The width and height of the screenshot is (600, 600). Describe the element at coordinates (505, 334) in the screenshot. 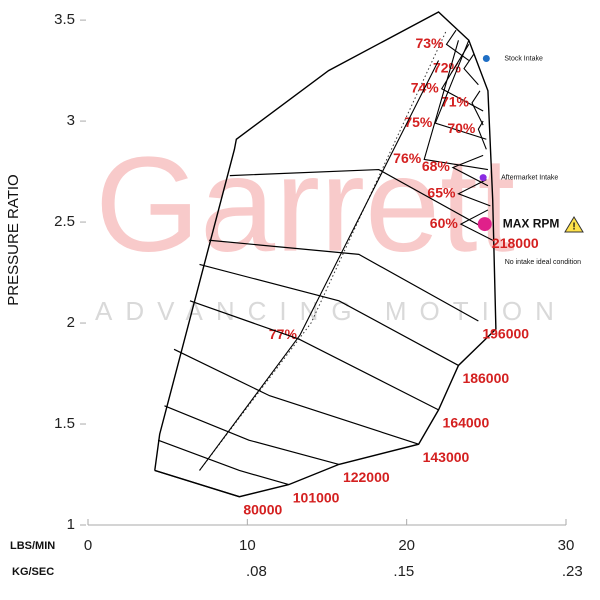

I see `speed-label: 196000` at that location.